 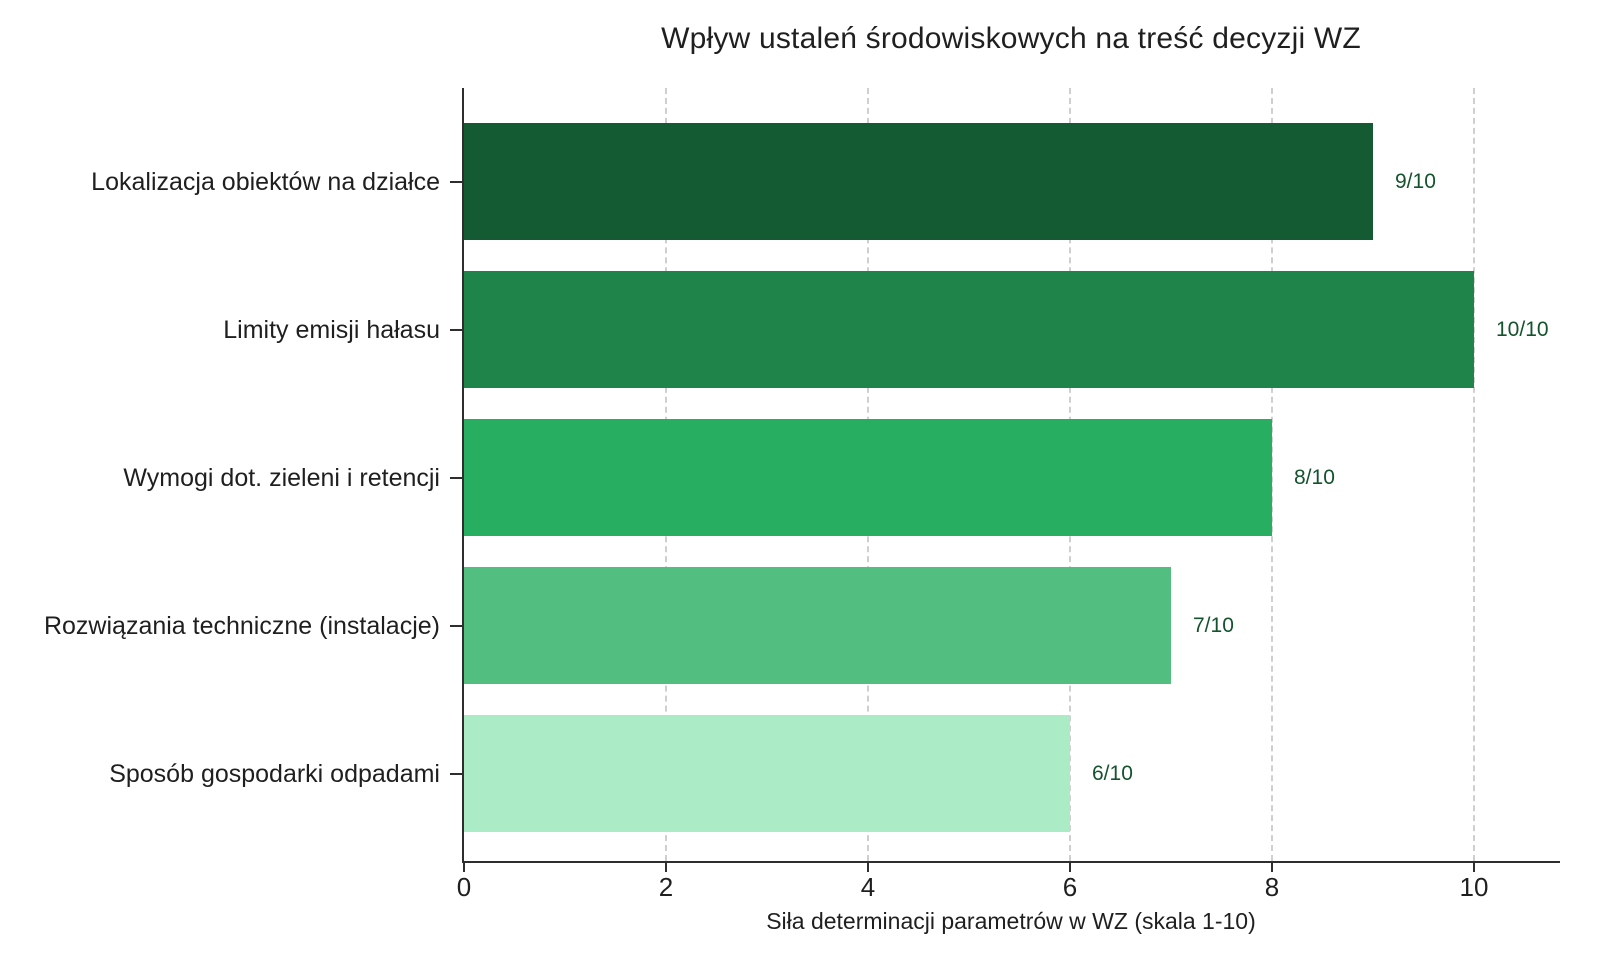 What do you see at coordinates (265, 181) in the screenshot?
I see `category-label: Lokalizacja obiektów na działce` at bounding box center [265, 181].